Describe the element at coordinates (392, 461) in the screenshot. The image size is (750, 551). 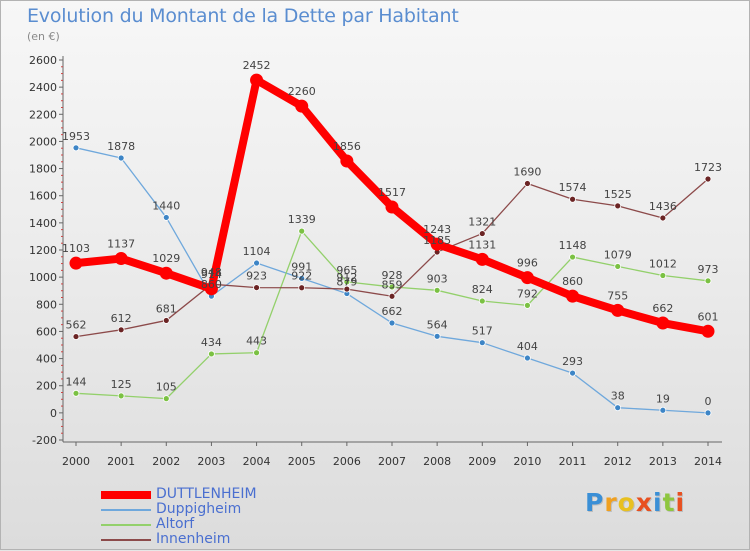
I see `x-tick-label: 2007` at that location.